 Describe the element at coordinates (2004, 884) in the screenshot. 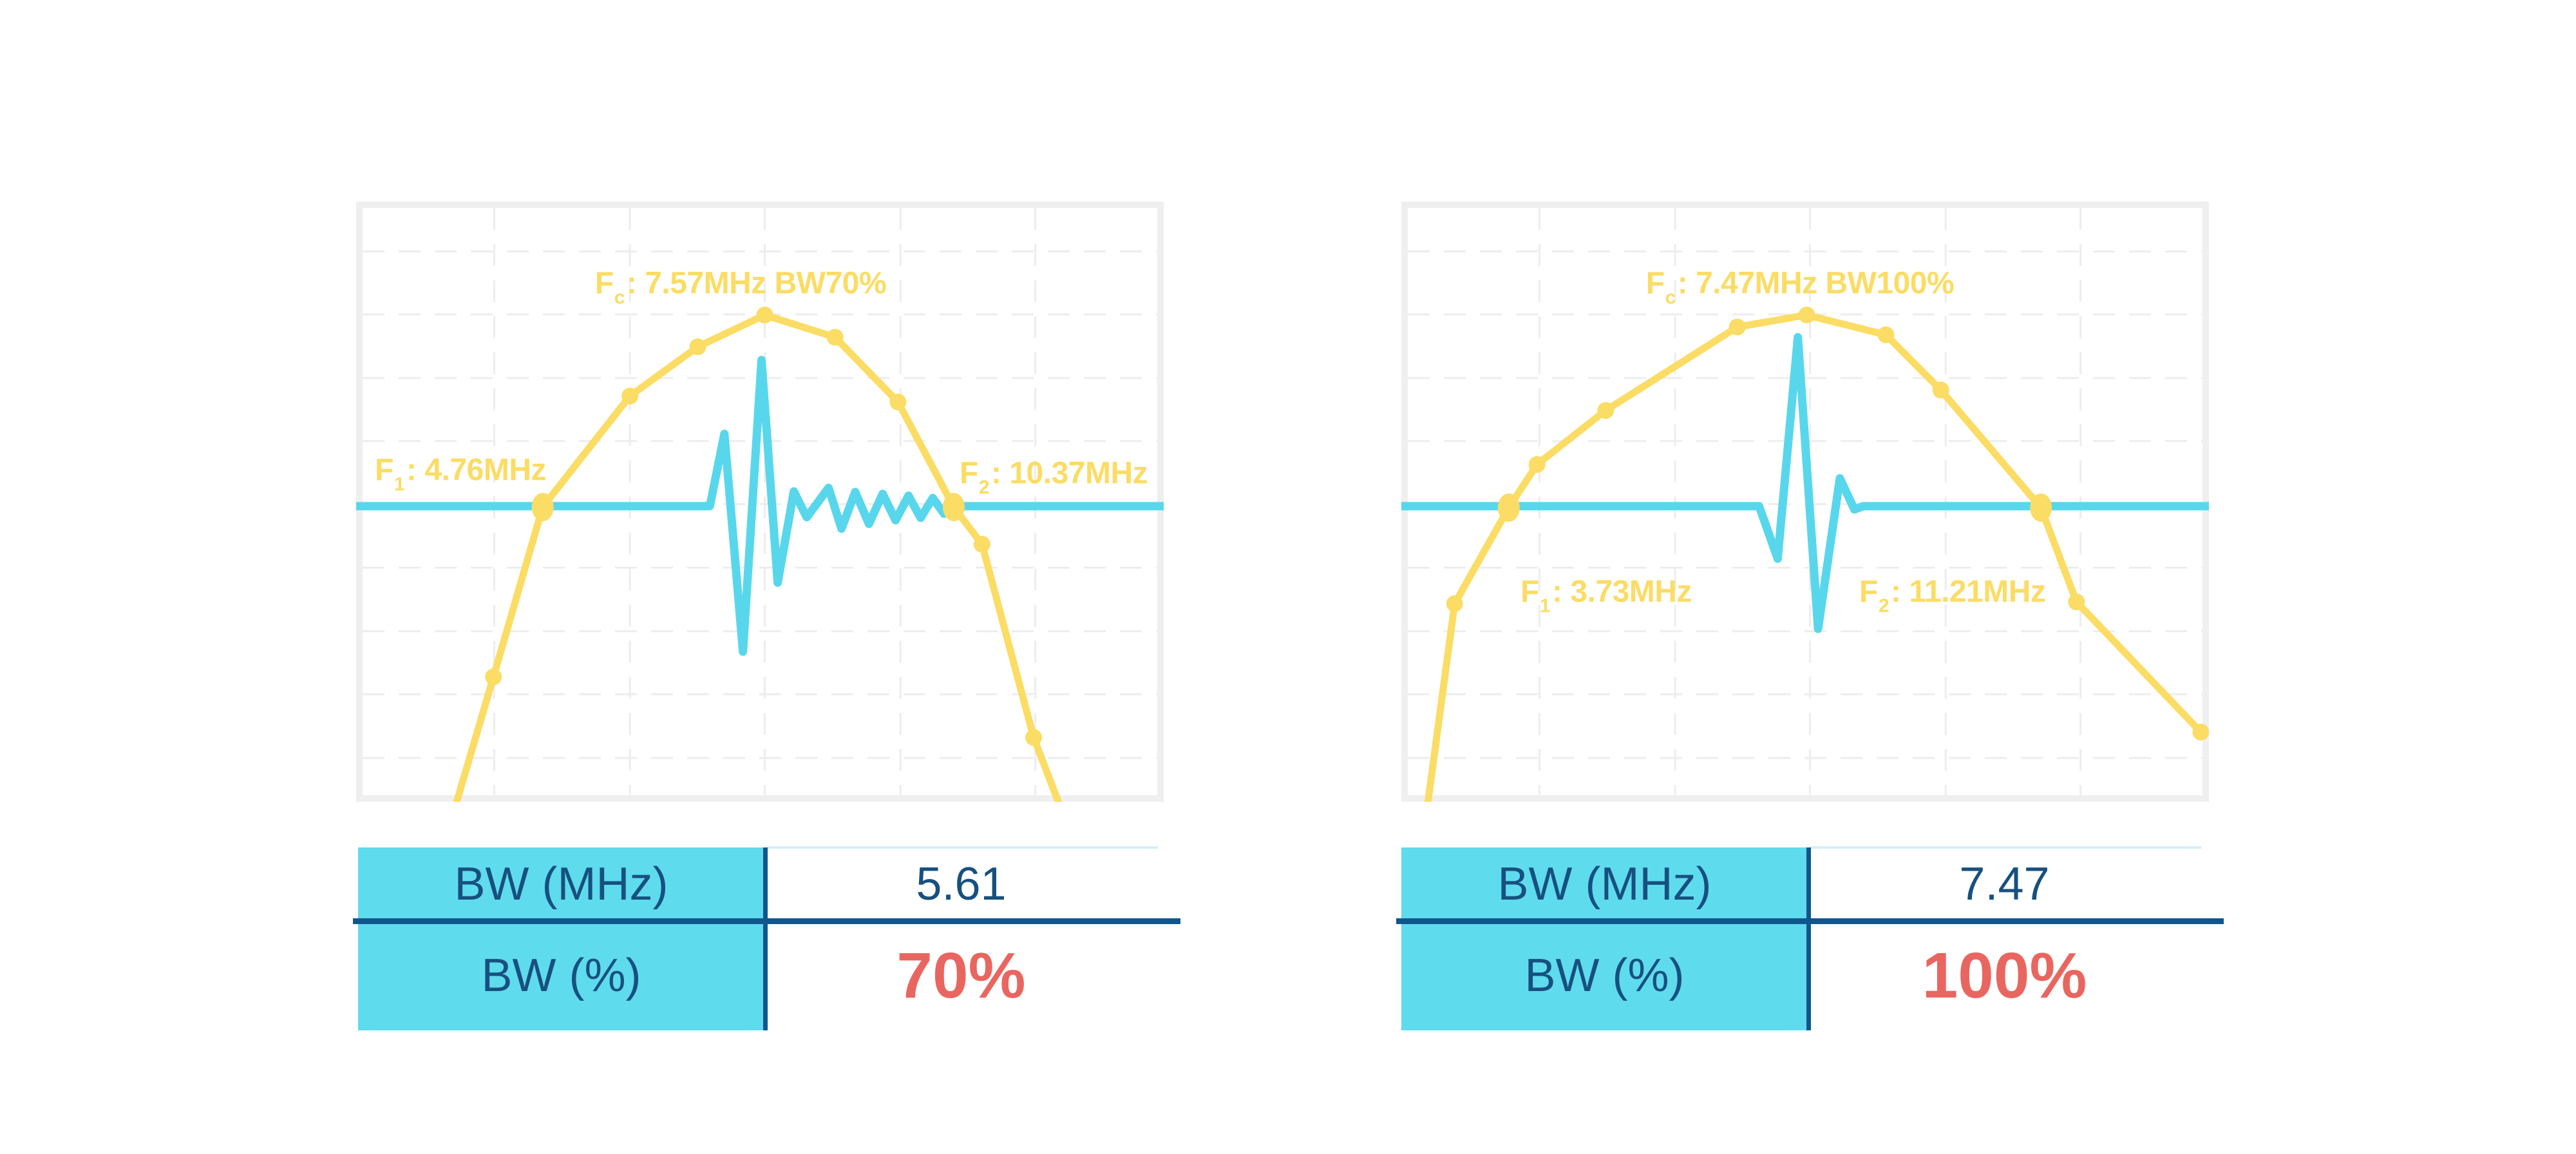

I see `bw-mhz-value: 7.47` at that location.